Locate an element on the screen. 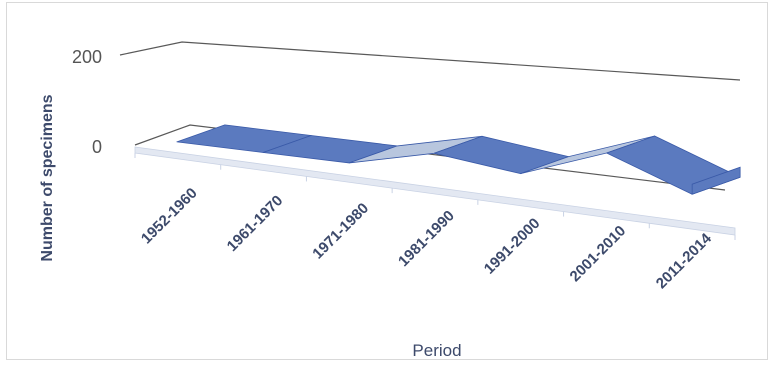 The height and width of the screenshot is (365, 774). x-tick-label: 2011-2014 is located at coordinates (684, 261).